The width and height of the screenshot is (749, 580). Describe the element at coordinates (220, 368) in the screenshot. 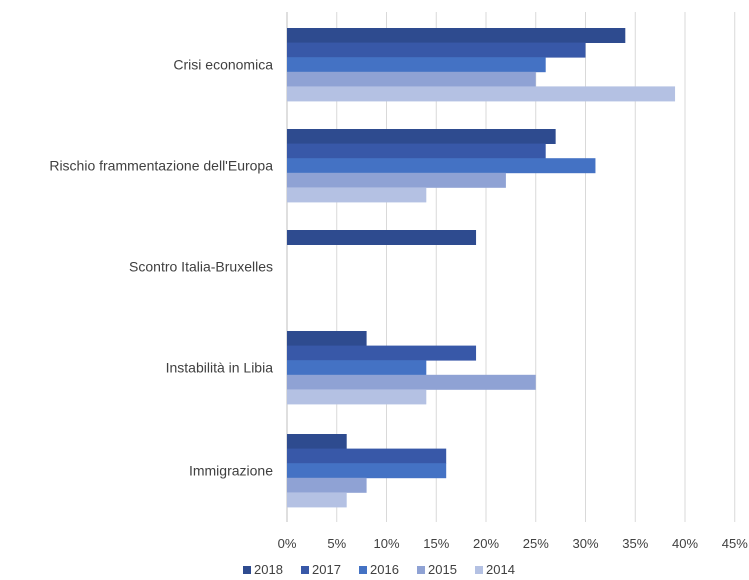

I see `category-label: Instabilità in Libia` at that location.